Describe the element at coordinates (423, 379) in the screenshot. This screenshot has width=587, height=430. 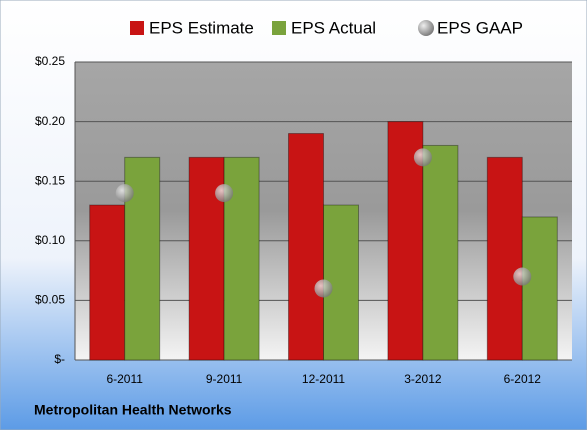
I see `x-tick-label: 3-2012` at that location.